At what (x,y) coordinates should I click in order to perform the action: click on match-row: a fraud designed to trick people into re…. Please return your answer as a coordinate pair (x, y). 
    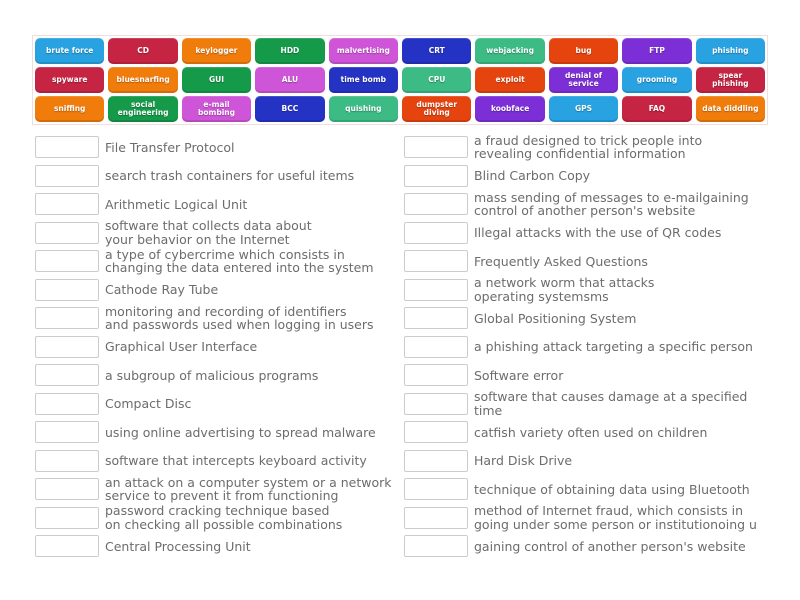
    Looking at the image, I should click on (584, 147).